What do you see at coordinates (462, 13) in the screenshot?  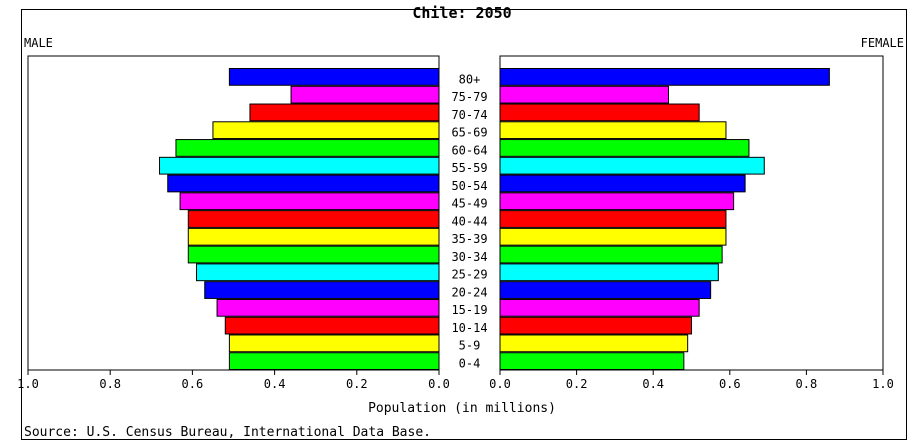 I see `chart-title: Chile: 2050` at bounding box center [462, 13].